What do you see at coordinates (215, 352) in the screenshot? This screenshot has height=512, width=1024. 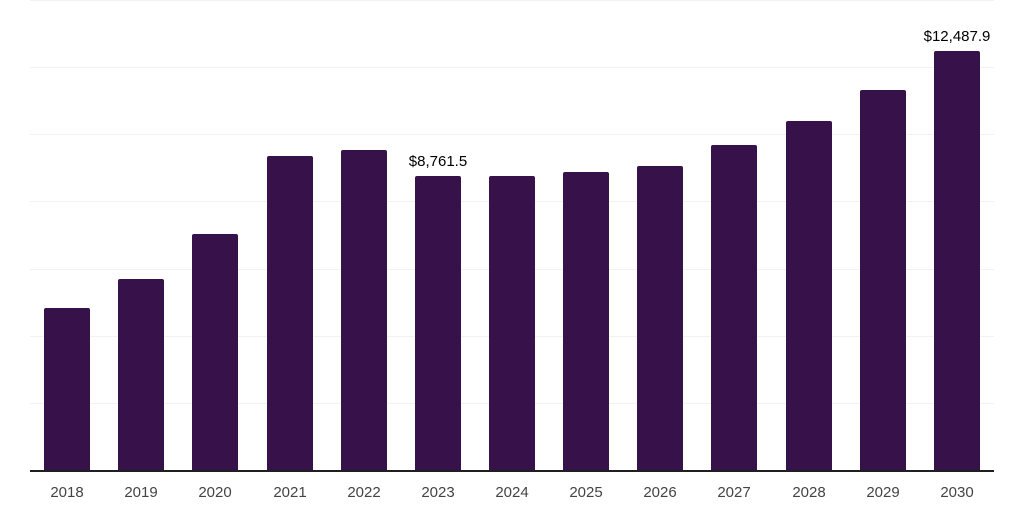 I see `bar-2020` at bounding box center [215, 352].